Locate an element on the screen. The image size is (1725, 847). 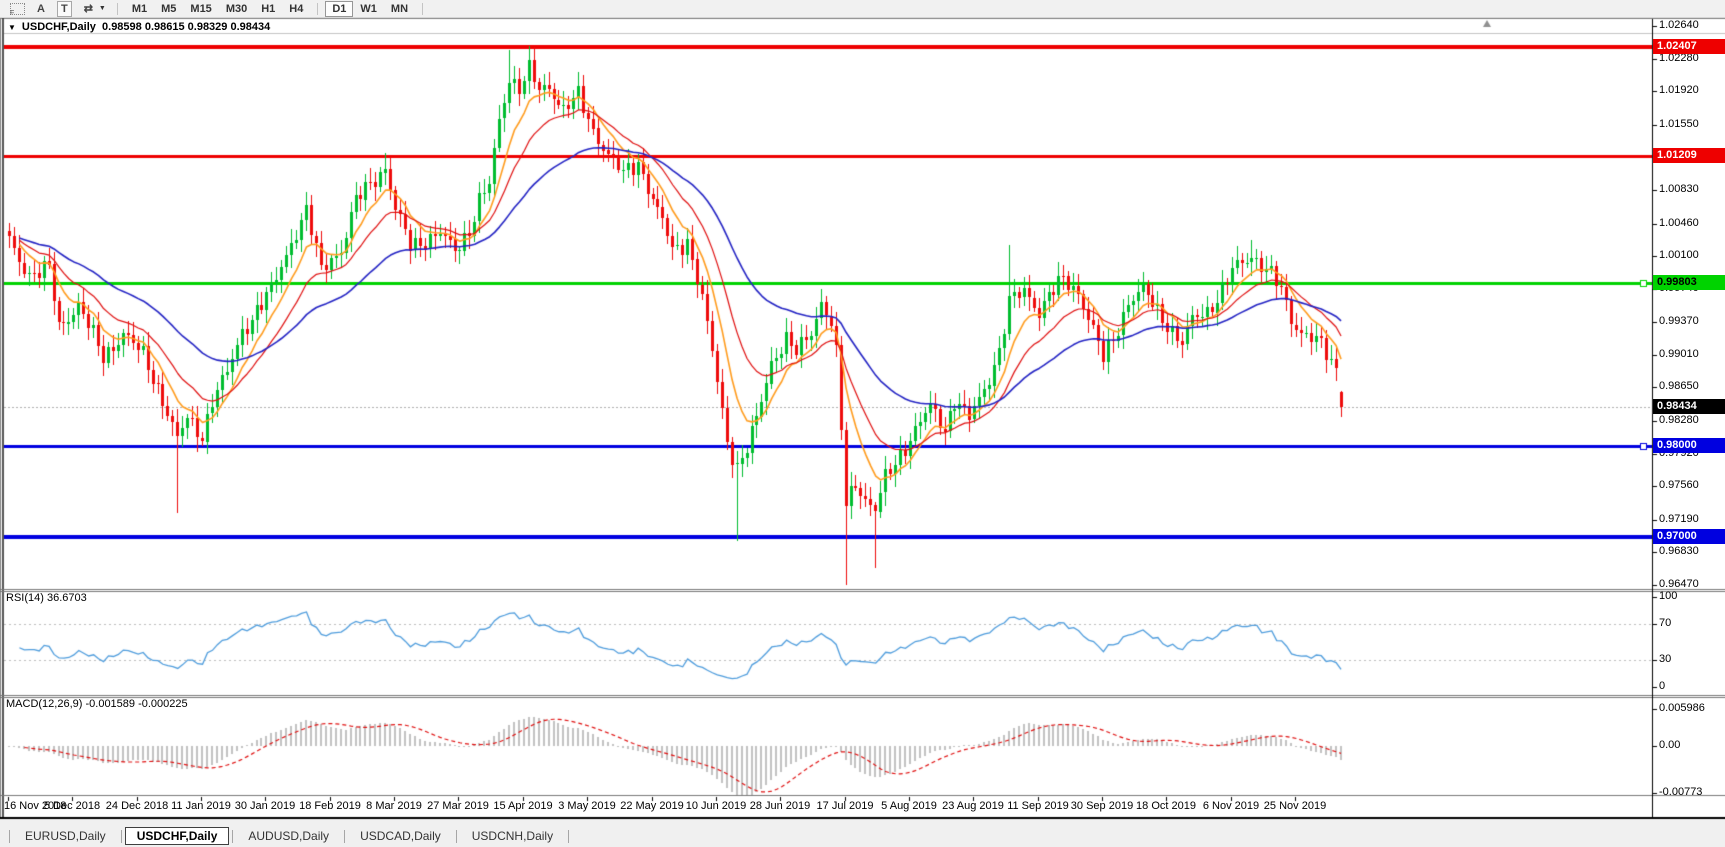
current-price-tag: 0.98434 is located at coordinates (1689, 406).